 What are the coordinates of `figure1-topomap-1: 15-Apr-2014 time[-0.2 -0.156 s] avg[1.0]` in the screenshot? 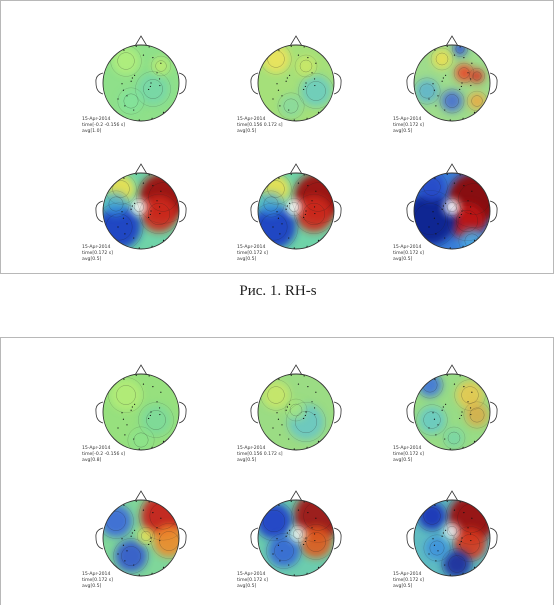 It's located at (136, 82).